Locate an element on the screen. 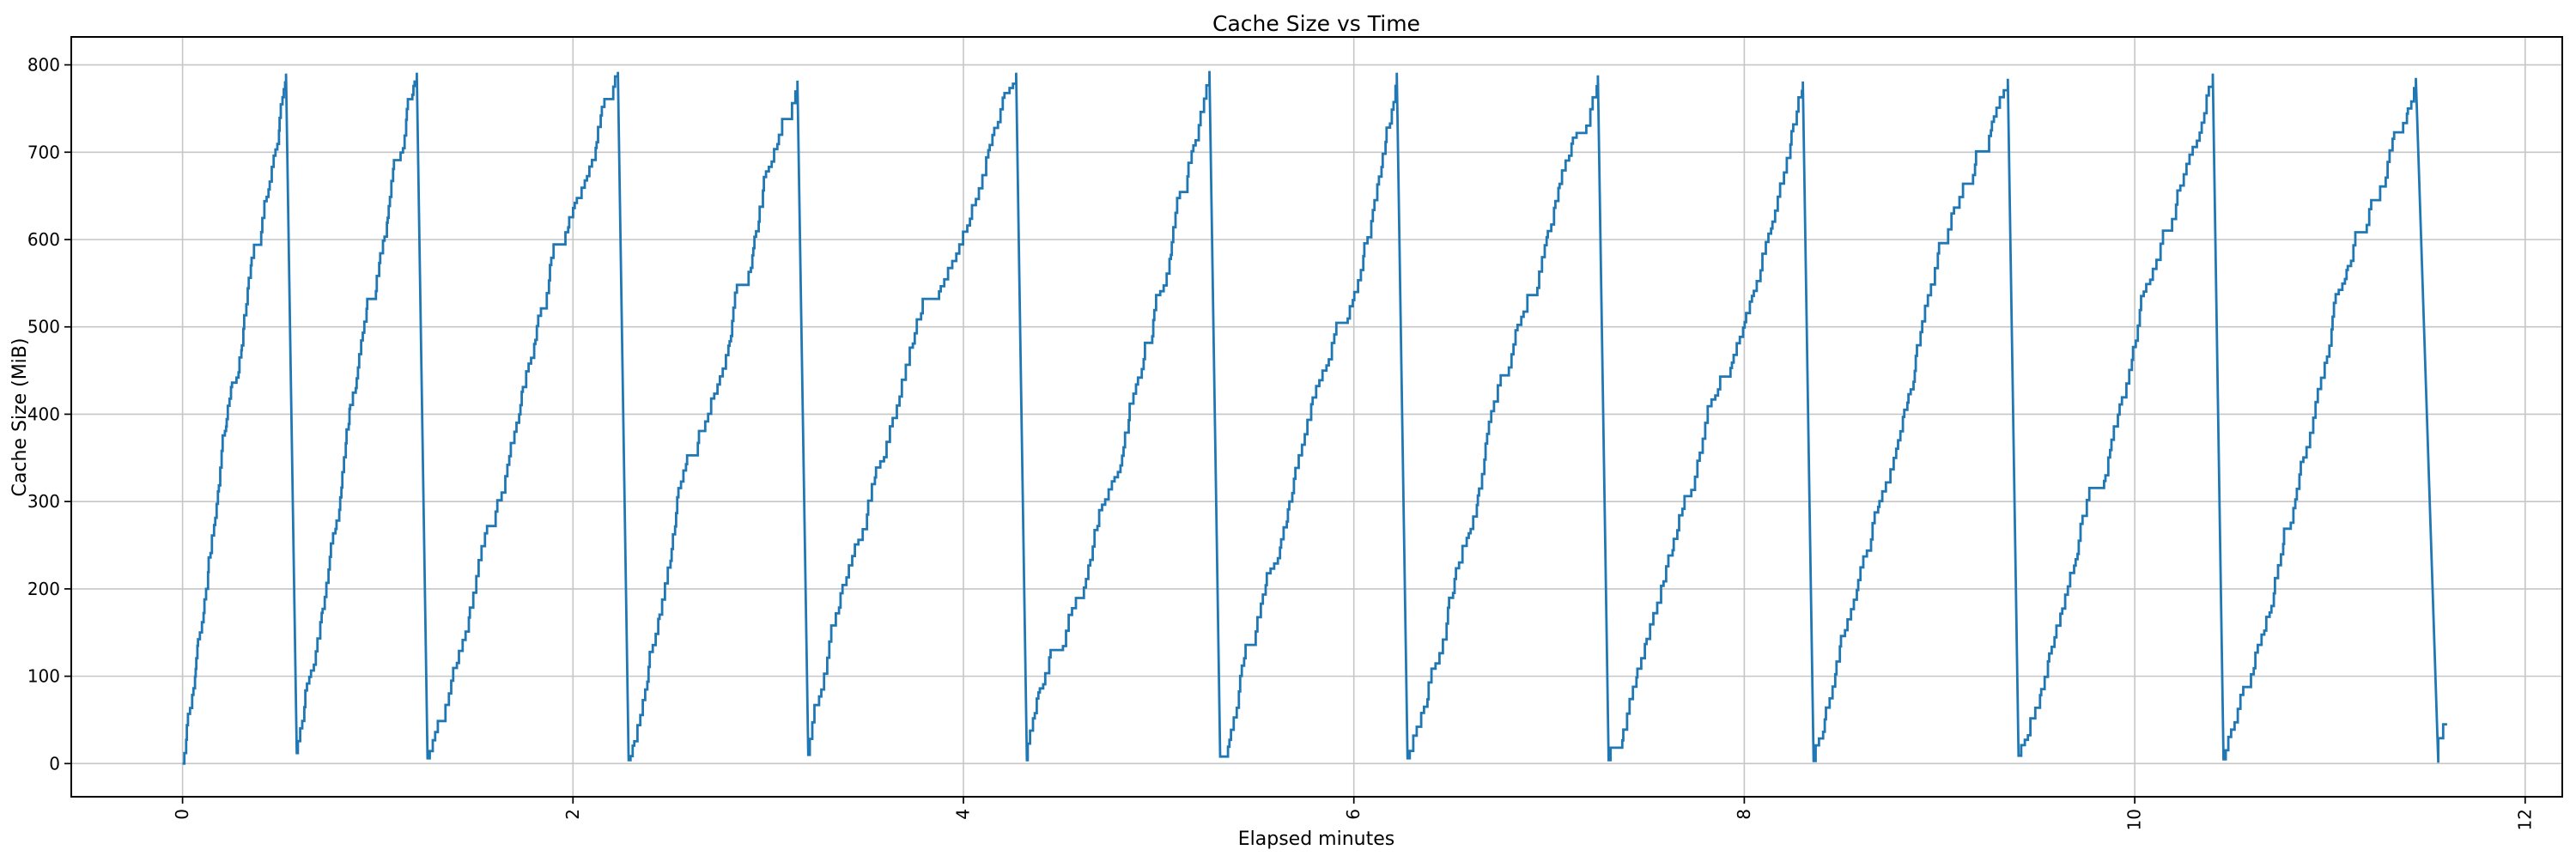 Image resolution: width=2576 pixels, height=862 pixels. x-tick-label: 2 is located at coordinates (572, 814).